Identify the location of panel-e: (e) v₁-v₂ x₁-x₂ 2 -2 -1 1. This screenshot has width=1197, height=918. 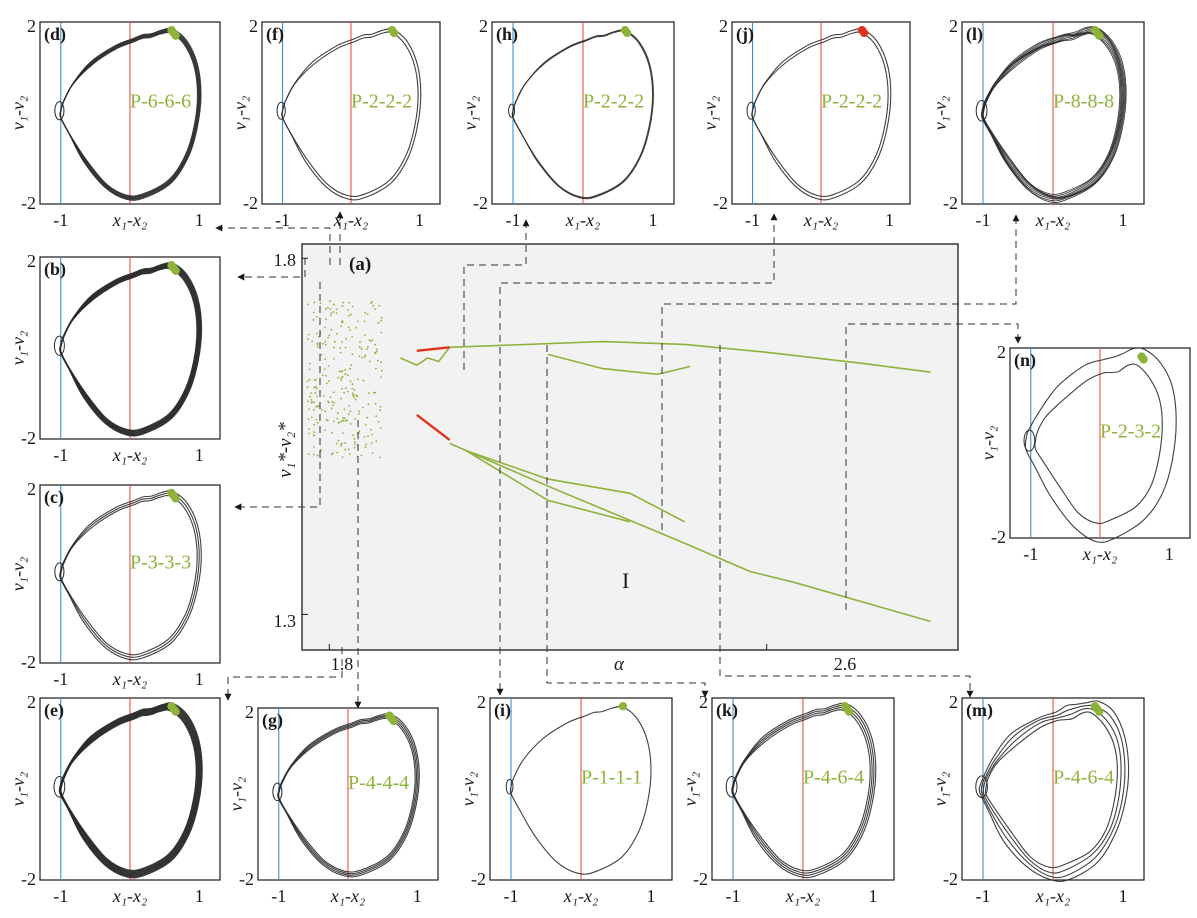
(114, 799).